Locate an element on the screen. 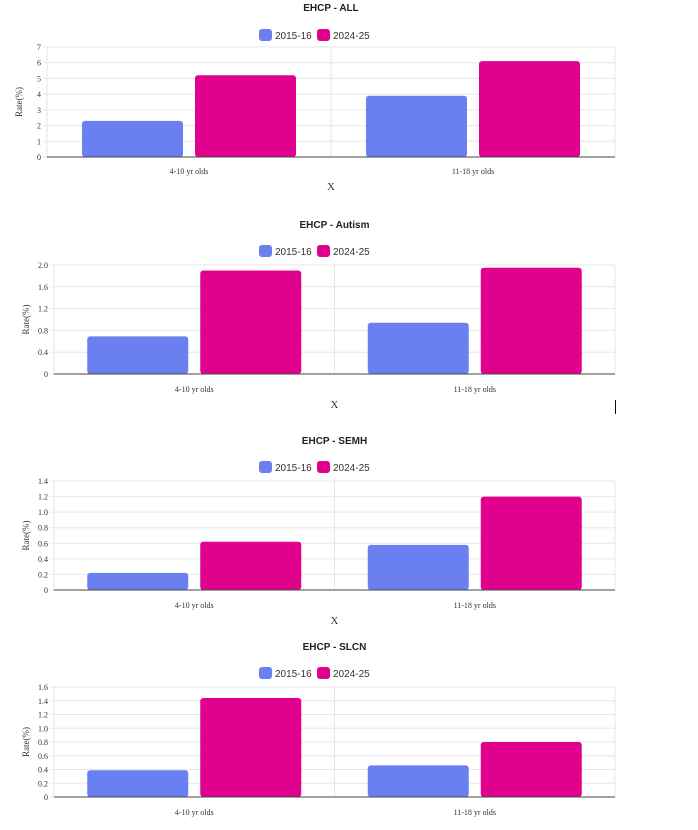 This screenshot has height=830, width=698. y-tick-label: 6 is located at coordinates (39, 63).